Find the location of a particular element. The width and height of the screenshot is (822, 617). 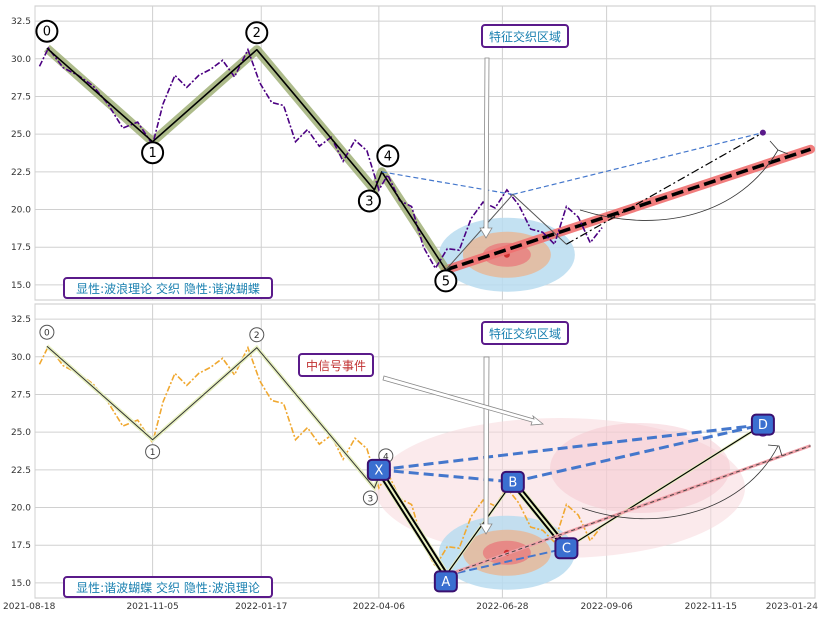

bottom-harmonic-ab is located at coordinates (479, 528).